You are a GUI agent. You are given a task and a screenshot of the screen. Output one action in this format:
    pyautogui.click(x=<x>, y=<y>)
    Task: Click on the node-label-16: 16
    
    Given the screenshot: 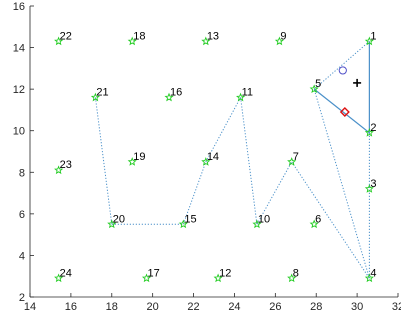 What is the action you would take?
    pyautogui.click(x=176, y=92)
    